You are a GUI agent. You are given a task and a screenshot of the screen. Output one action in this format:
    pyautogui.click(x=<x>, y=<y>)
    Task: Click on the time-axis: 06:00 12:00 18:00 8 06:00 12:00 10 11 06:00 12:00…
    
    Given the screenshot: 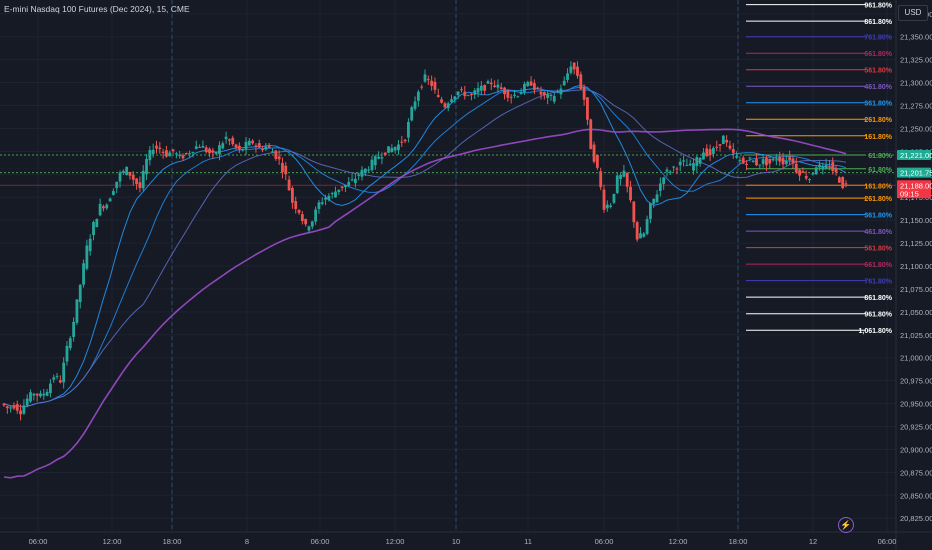 What is the action you would take?
    pyautogui.click(x=463, y=541)
    